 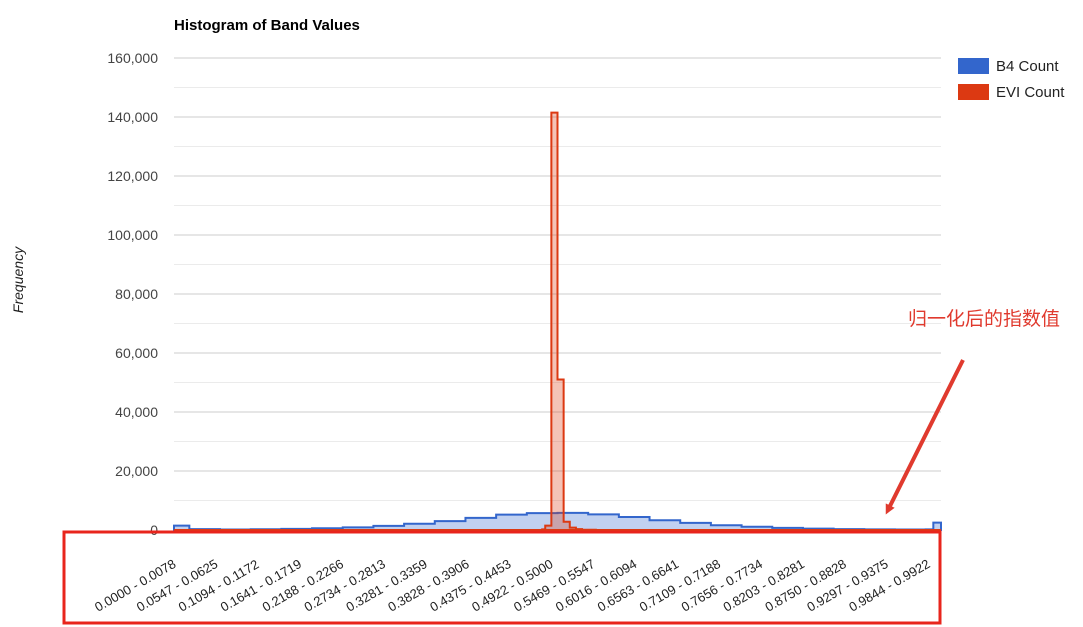 I want to click on legend-label: EVI Count, so click(x=1030, y=92).